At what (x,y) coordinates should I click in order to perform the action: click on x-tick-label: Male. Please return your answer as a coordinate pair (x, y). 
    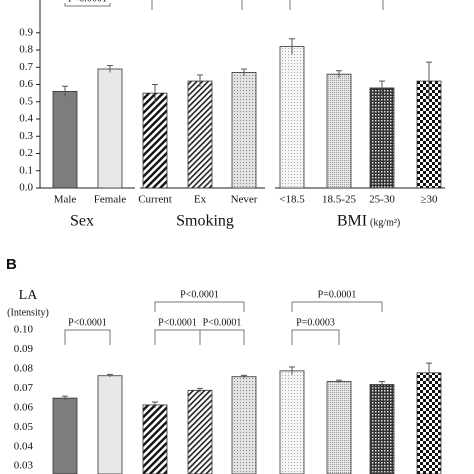
    Looking at the image, I should click on (65, 200).